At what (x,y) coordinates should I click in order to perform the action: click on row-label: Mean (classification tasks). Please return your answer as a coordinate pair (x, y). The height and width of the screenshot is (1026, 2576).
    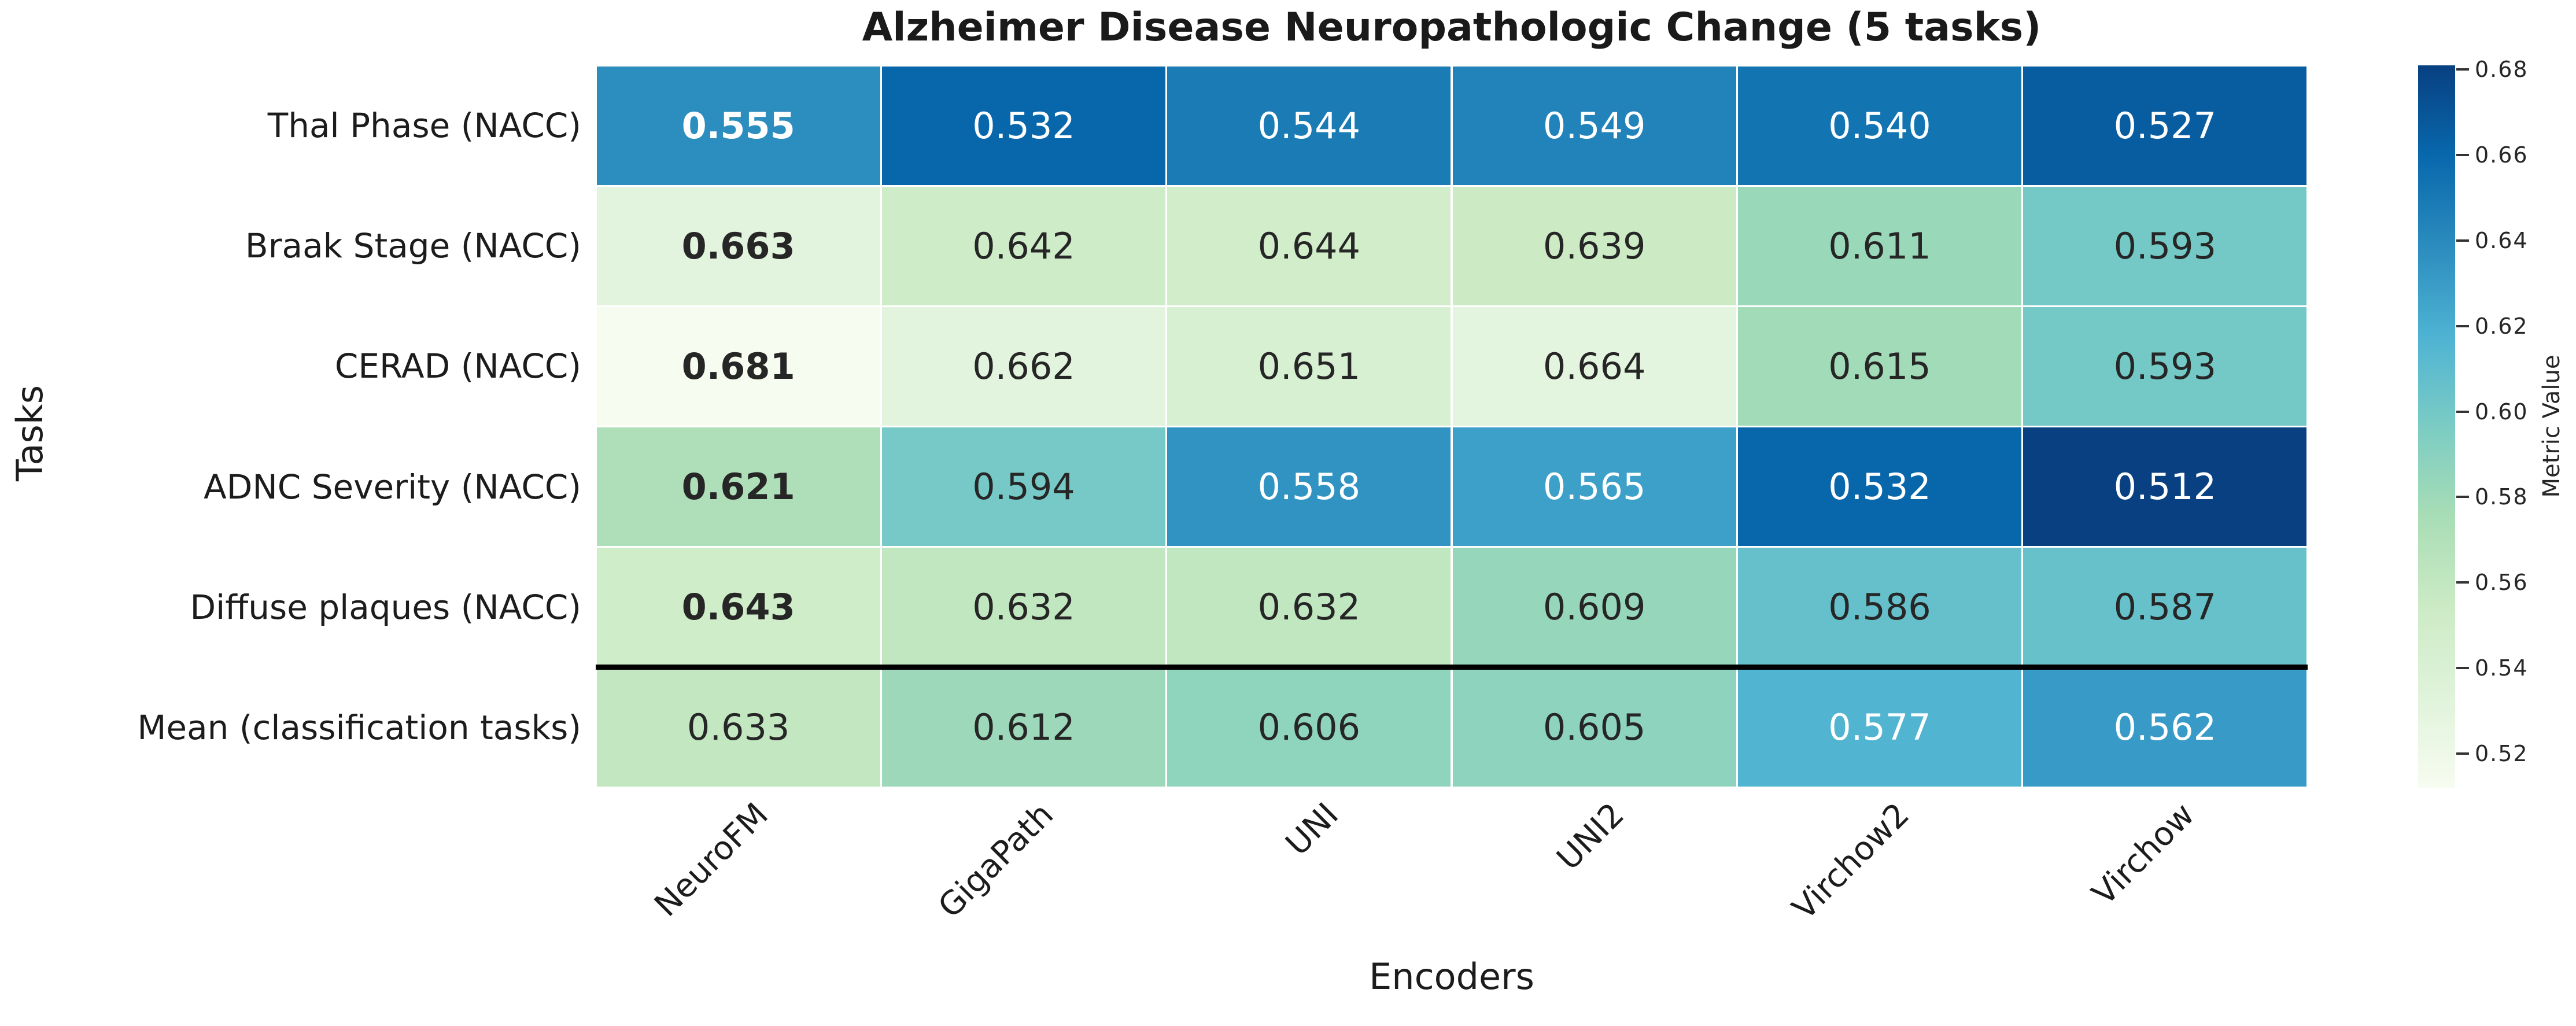
    Looking at the image, I should click on (359, 727).